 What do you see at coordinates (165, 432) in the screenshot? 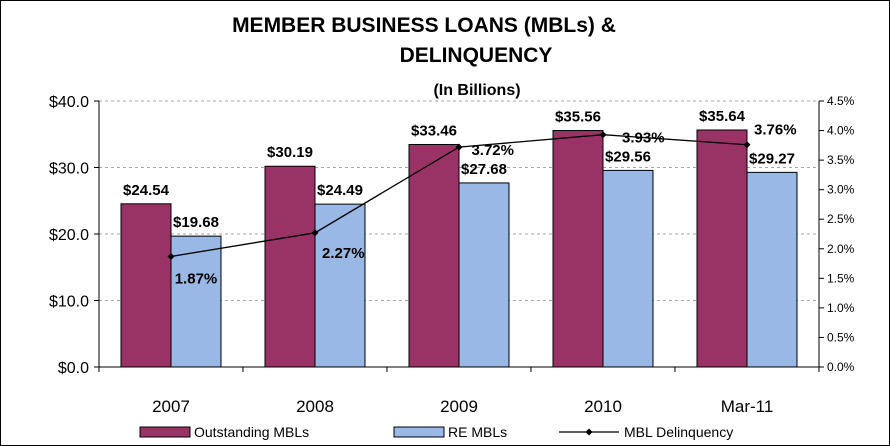
I see `legend-swatch-outstanding` at bounding box center [165, 432].